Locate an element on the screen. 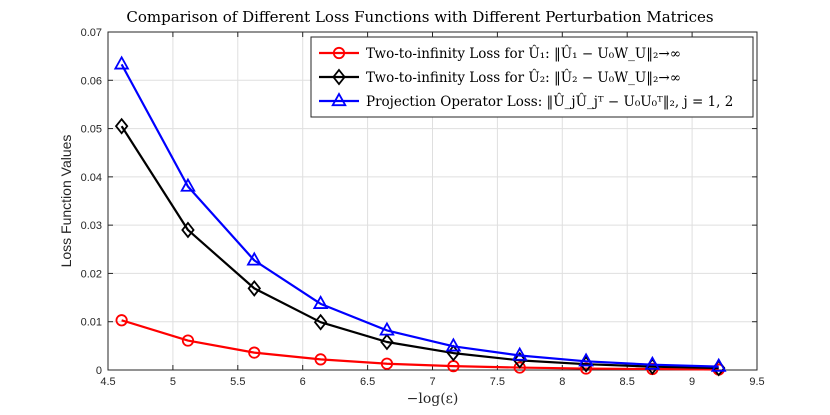  y-tick-label: 0.04 is located at coordinates (91, 178).